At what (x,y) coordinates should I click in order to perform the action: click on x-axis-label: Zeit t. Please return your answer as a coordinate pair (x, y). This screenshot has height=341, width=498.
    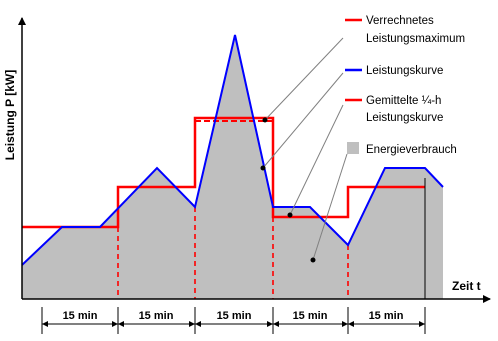
    Looking at the image, I should click on (466, 286).